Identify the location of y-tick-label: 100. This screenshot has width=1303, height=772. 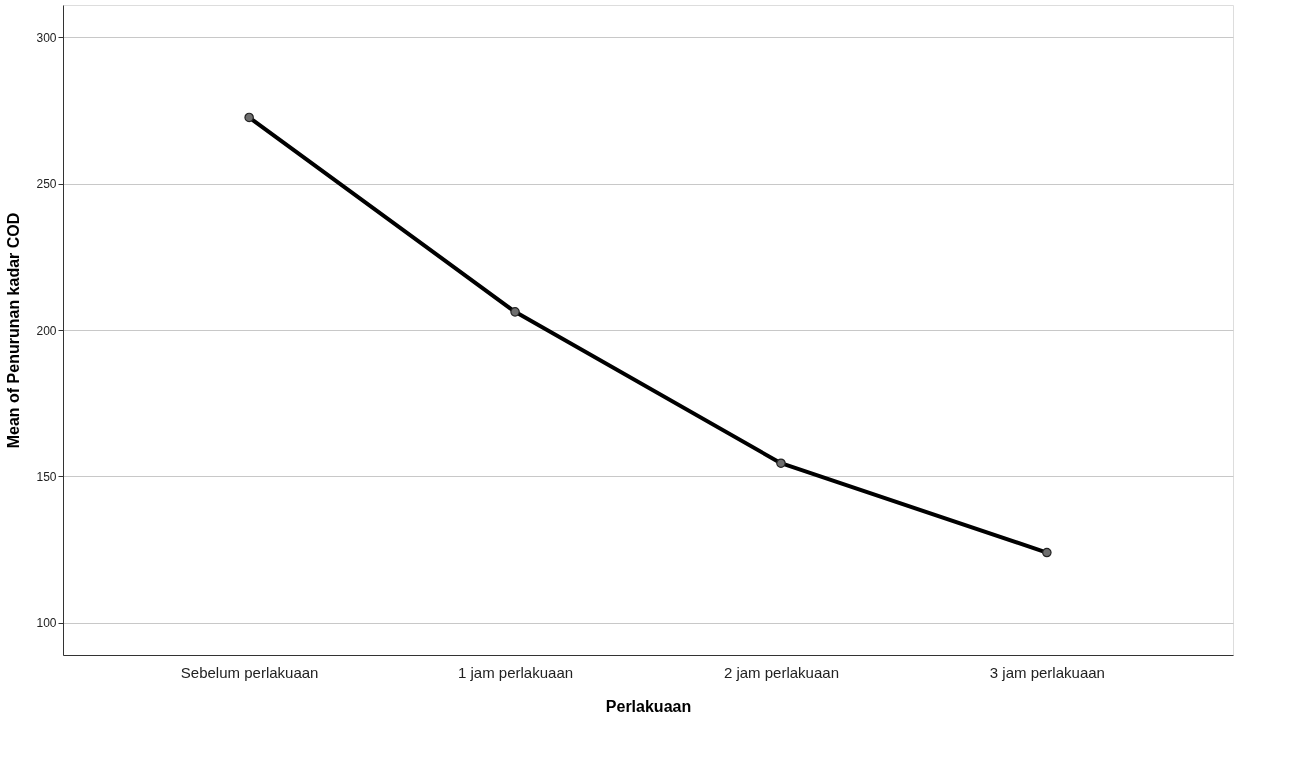
(46, 623).